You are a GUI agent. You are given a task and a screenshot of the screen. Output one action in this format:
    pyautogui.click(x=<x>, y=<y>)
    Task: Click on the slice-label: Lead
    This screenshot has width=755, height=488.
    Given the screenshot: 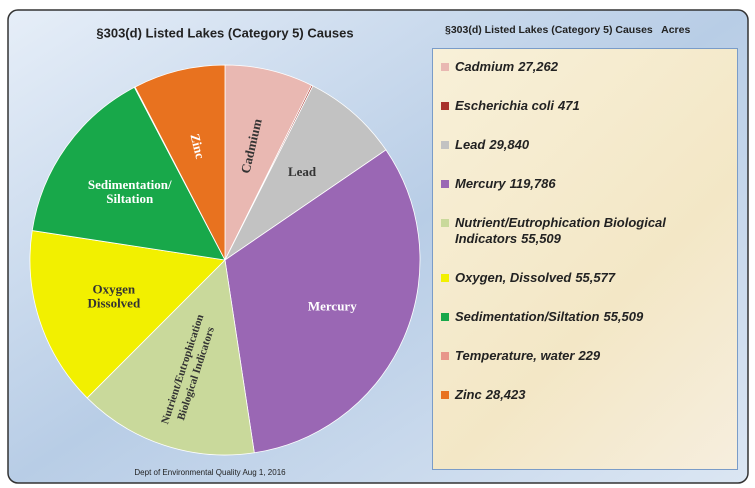 What is the action you would take?
    pyautogui.click(x=302, y=171)
    